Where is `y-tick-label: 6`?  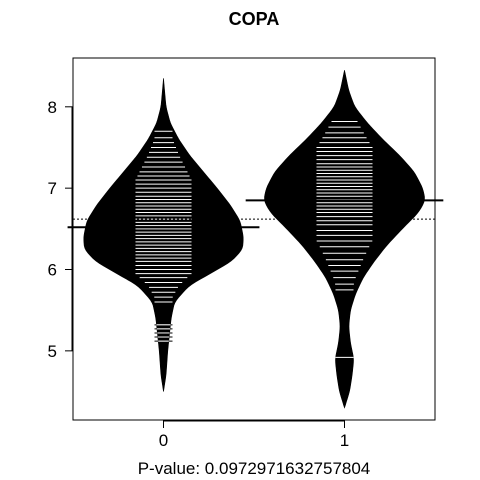
y-tick-label: 6 is located at coordinates (52, 270).